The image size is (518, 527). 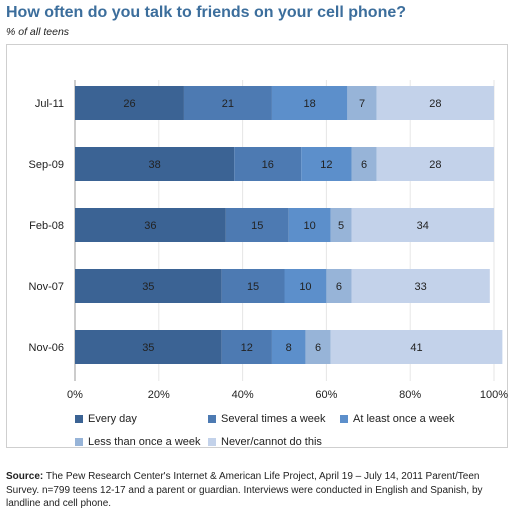 I want to click on x-tick-label: 20%, so click(x=159, y=395).